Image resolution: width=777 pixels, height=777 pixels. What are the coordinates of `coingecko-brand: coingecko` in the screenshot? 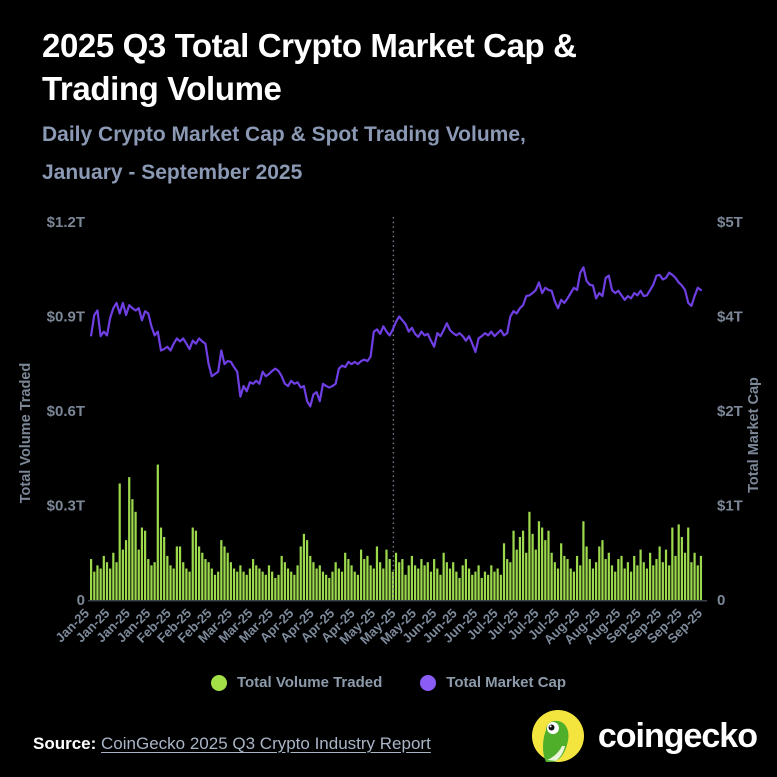 It's located at (644, 736).